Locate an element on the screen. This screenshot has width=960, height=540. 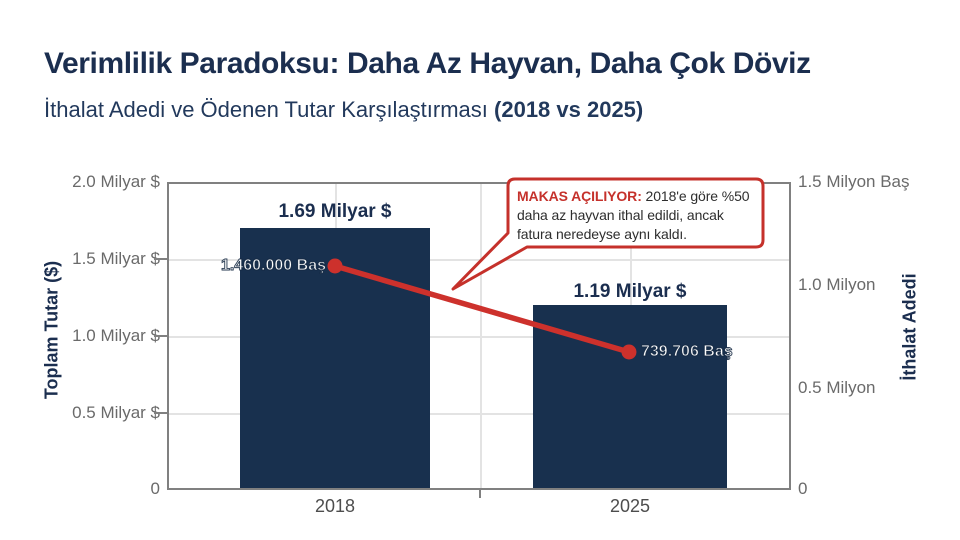
right-axis-tick-label-0: 0 is located at coordinates (803, 488).